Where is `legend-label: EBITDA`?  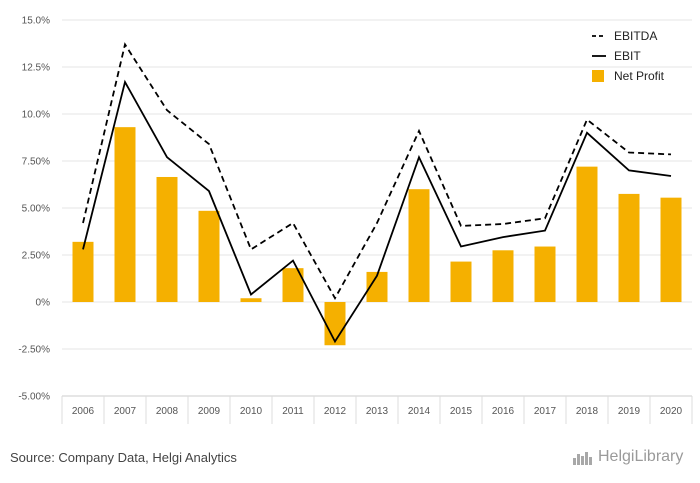 legend-label: EBITDA is located at coordinates (635, 36).